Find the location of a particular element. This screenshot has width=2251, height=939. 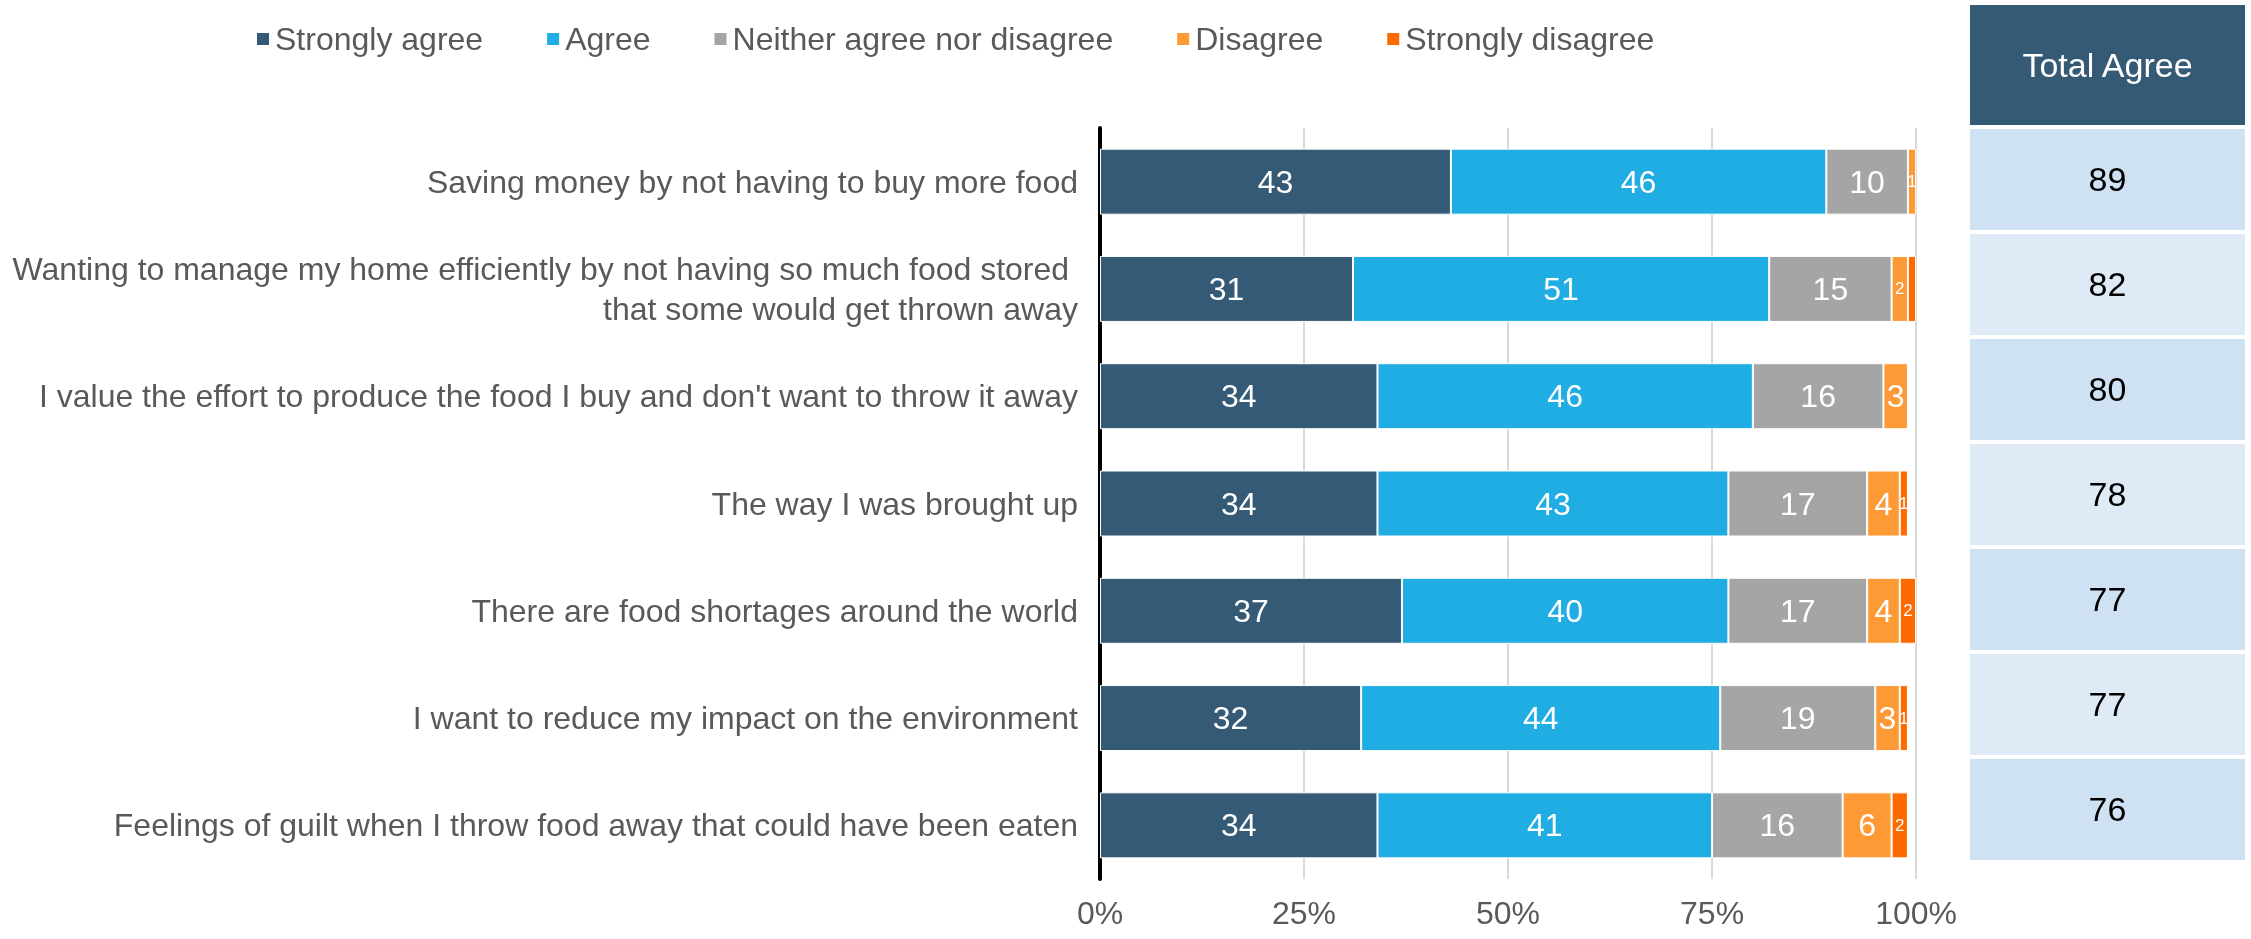

y-tick-label: The way I was brought up is located at coordinates (894, 503).